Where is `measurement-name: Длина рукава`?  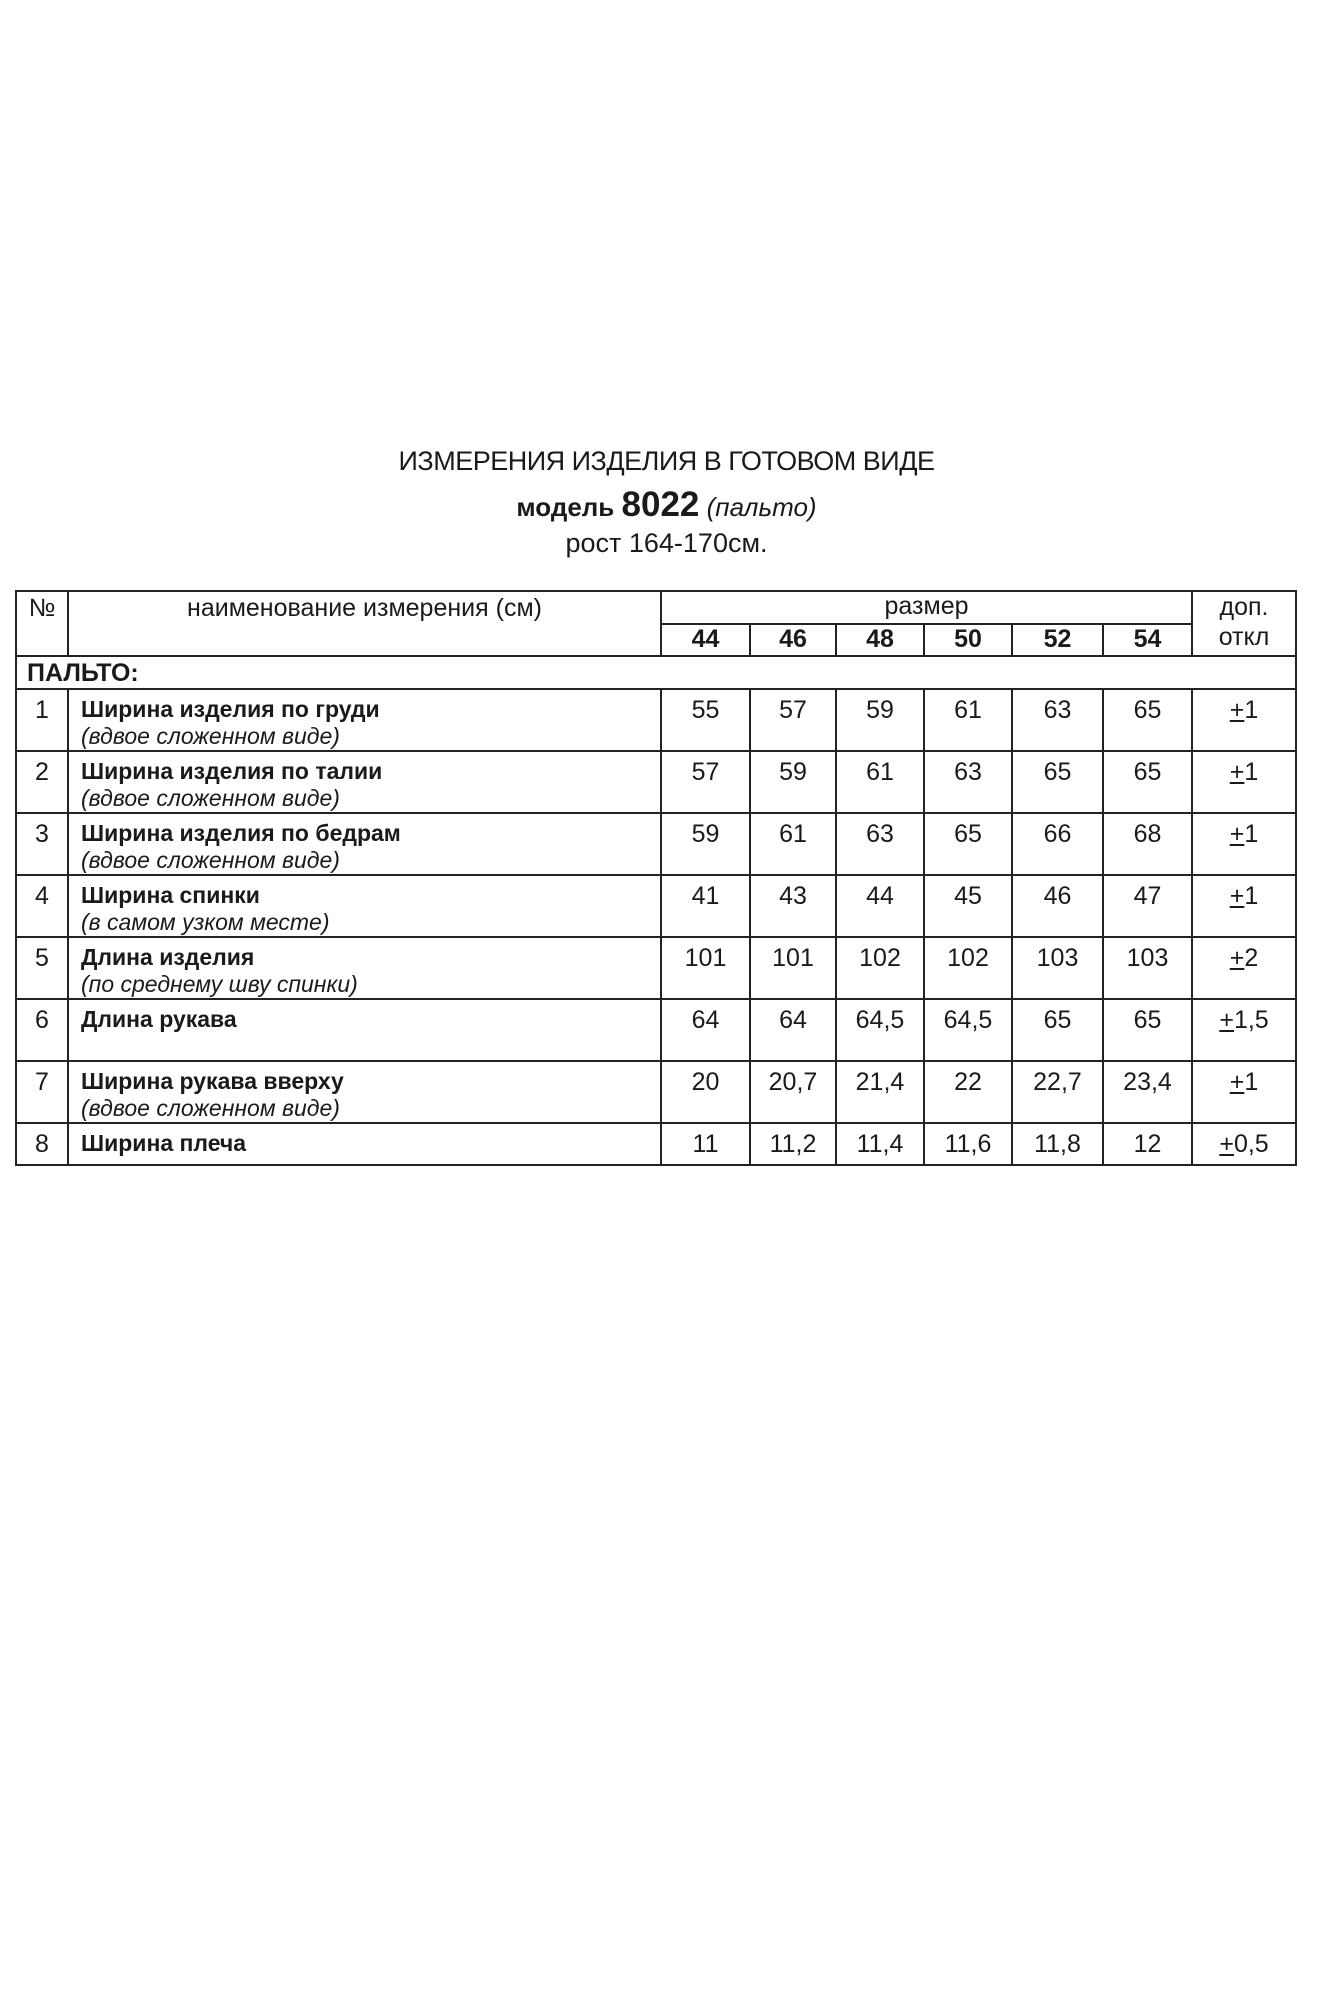 measurement-name: Длина рукава is located at coordinates (364, 1030).